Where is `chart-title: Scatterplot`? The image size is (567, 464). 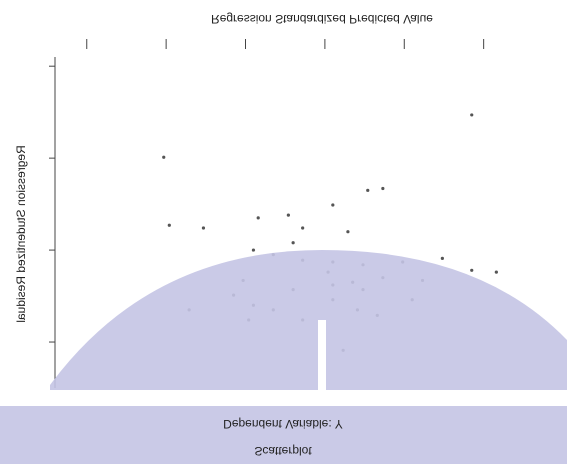 chart-title: Scatterplot is located at coordinates (283, 451).